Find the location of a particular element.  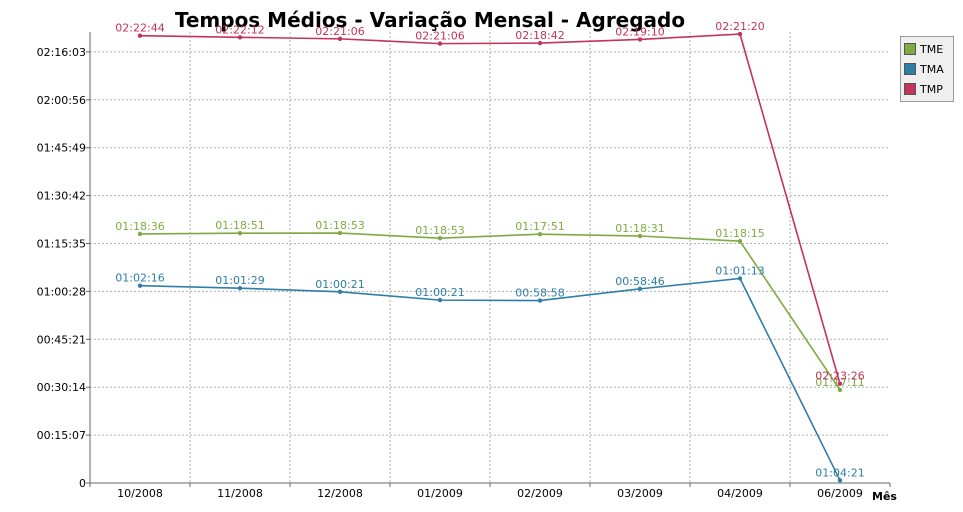

data-label-tmp: 02:22:12 is located at coordinates (239, 29).